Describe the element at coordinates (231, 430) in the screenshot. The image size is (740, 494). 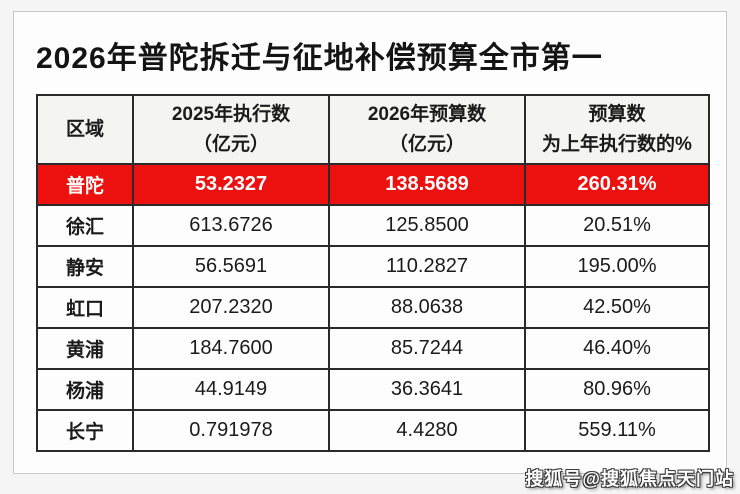
I see `exec-2025-cell: 0.791978` at that location.